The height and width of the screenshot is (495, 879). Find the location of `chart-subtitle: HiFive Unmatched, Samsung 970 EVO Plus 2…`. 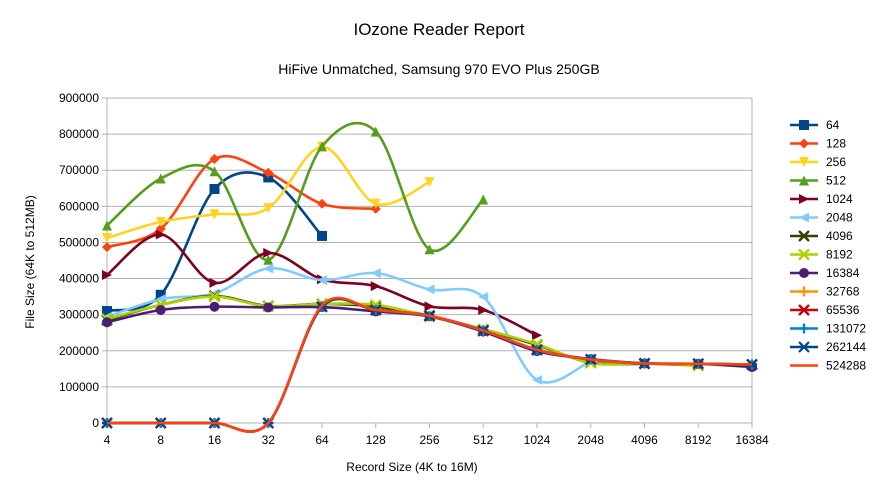

chart-subtitle: HiFive Unmatched, Samsung 970 EVO Plus 2… is located at coordinates (438, 69).